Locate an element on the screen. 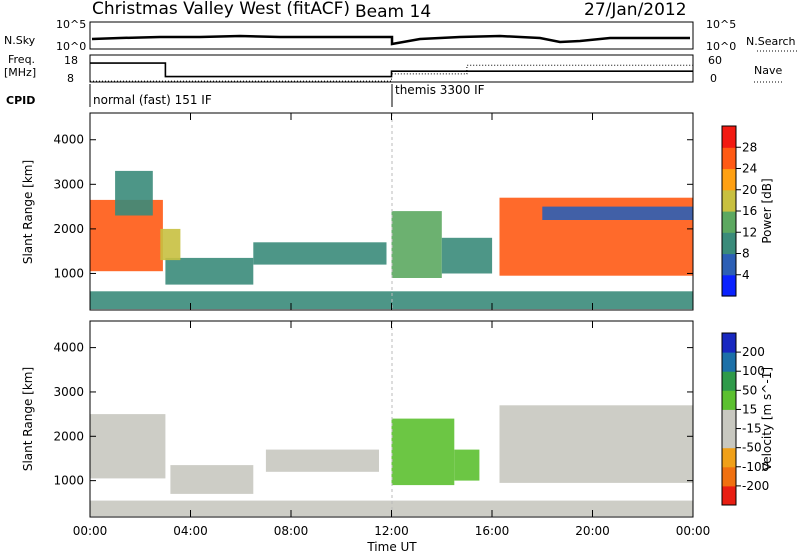  velocity-colorbar-tick-label: 15 is located at coordinates (749, 409).